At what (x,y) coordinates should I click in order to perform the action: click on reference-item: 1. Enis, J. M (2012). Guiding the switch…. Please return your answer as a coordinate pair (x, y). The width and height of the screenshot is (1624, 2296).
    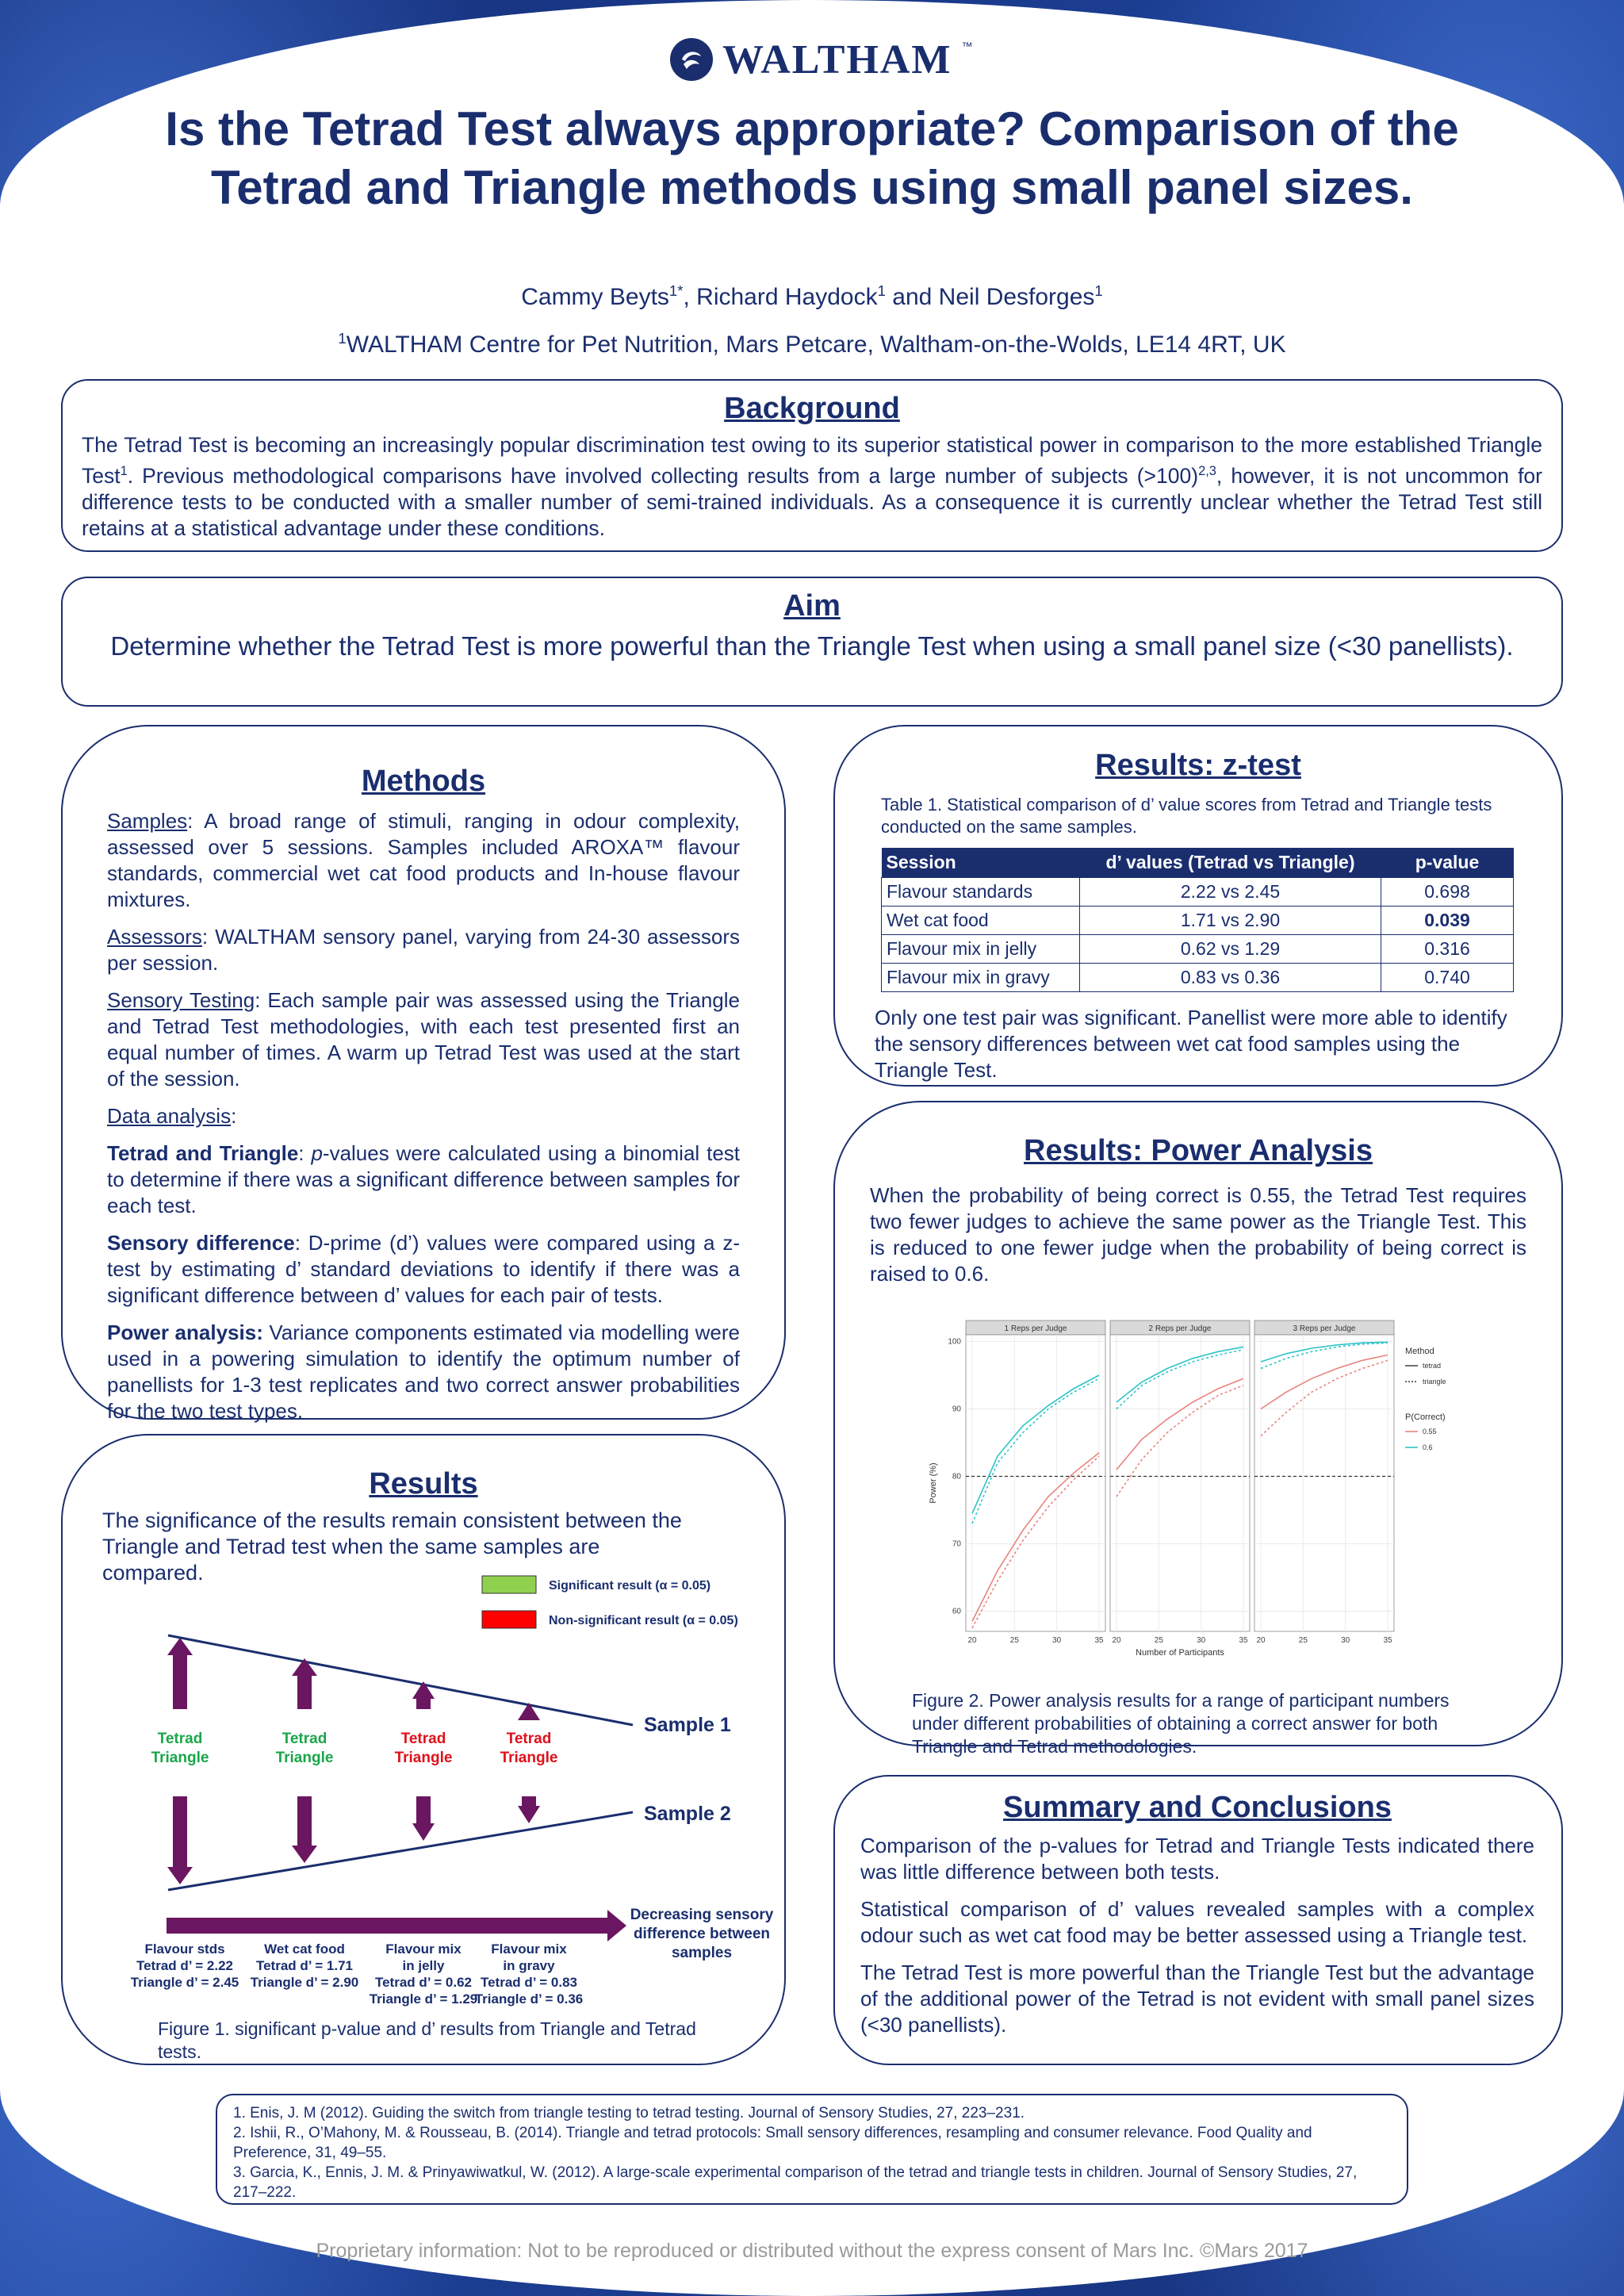
    Looking at the image, I should click on (629, 2113).